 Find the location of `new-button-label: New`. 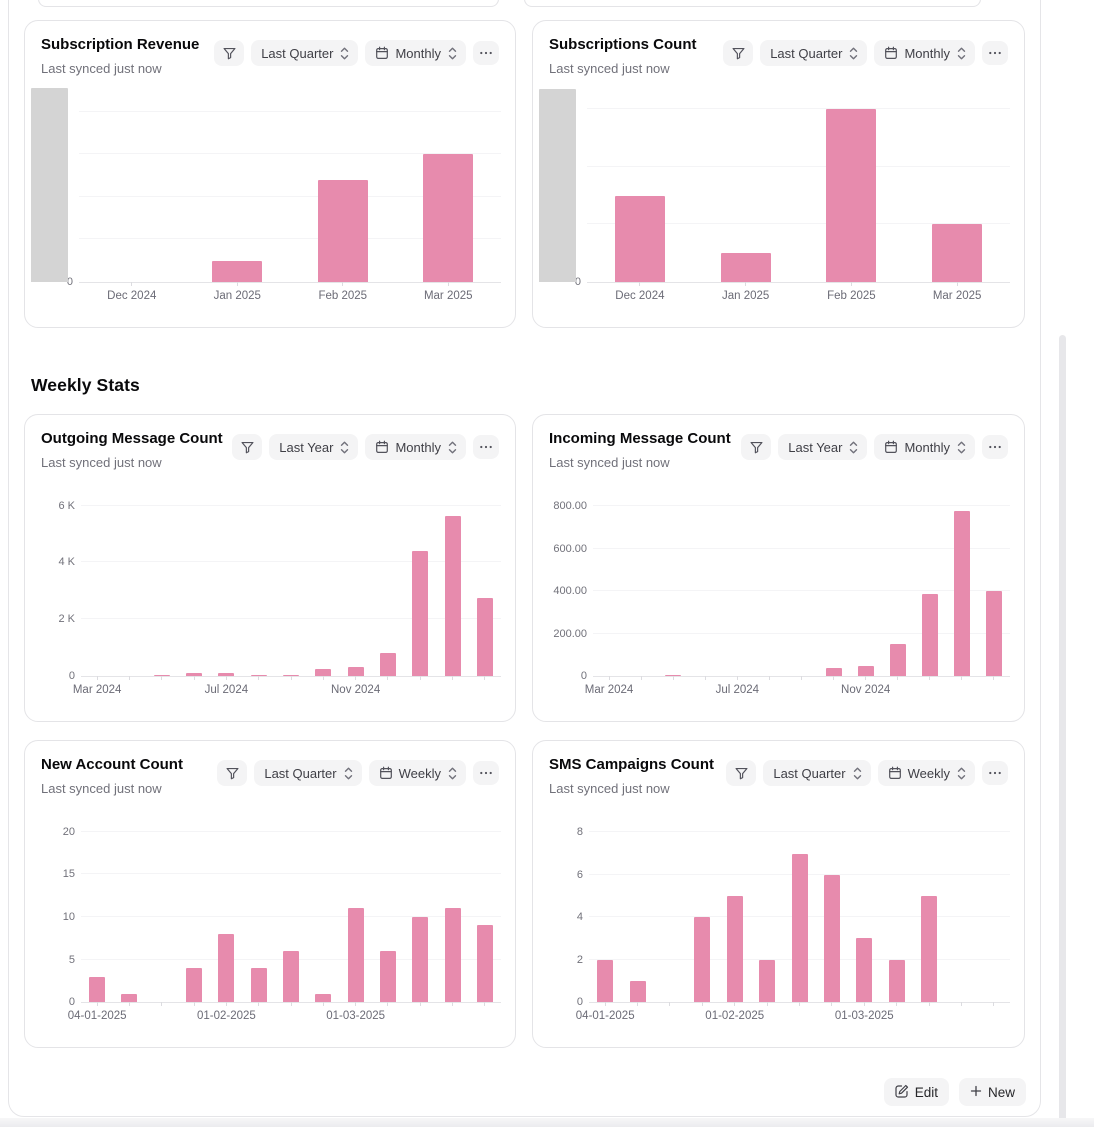

new-button-label: New is located at coordinates (1001, 1092).